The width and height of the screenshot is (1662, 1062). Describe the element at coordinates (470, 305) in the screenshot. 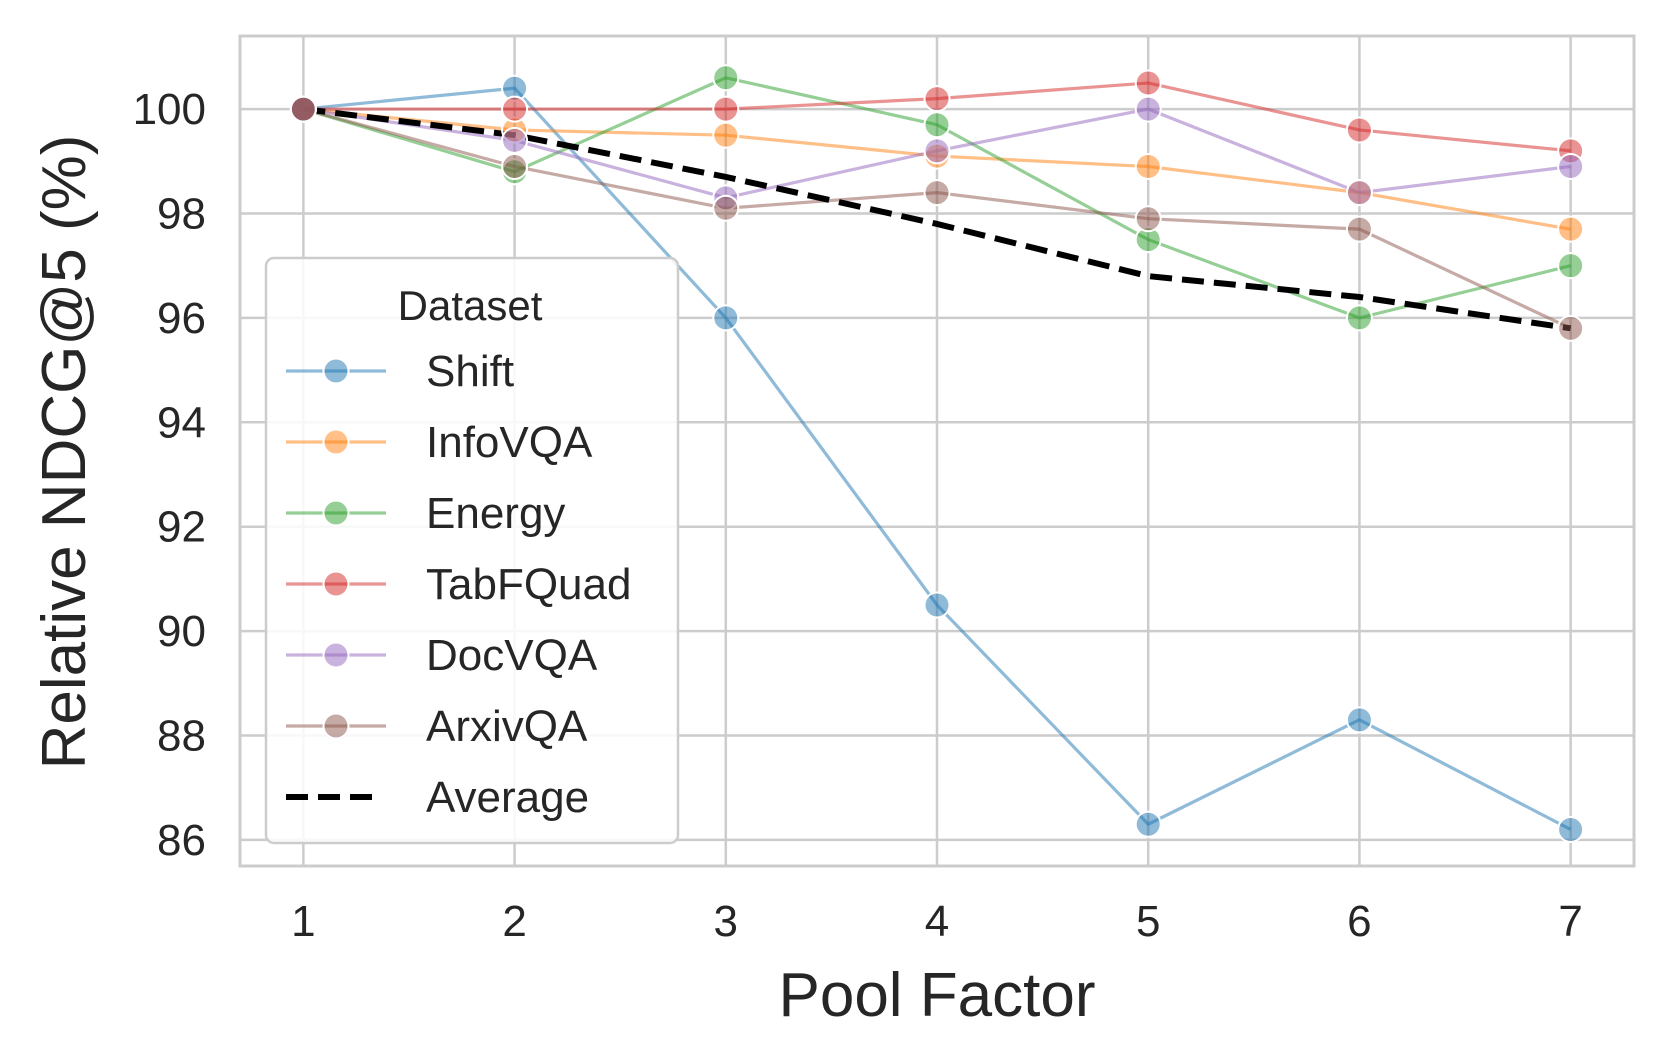

I see `legend-title: Dataset` at that location.